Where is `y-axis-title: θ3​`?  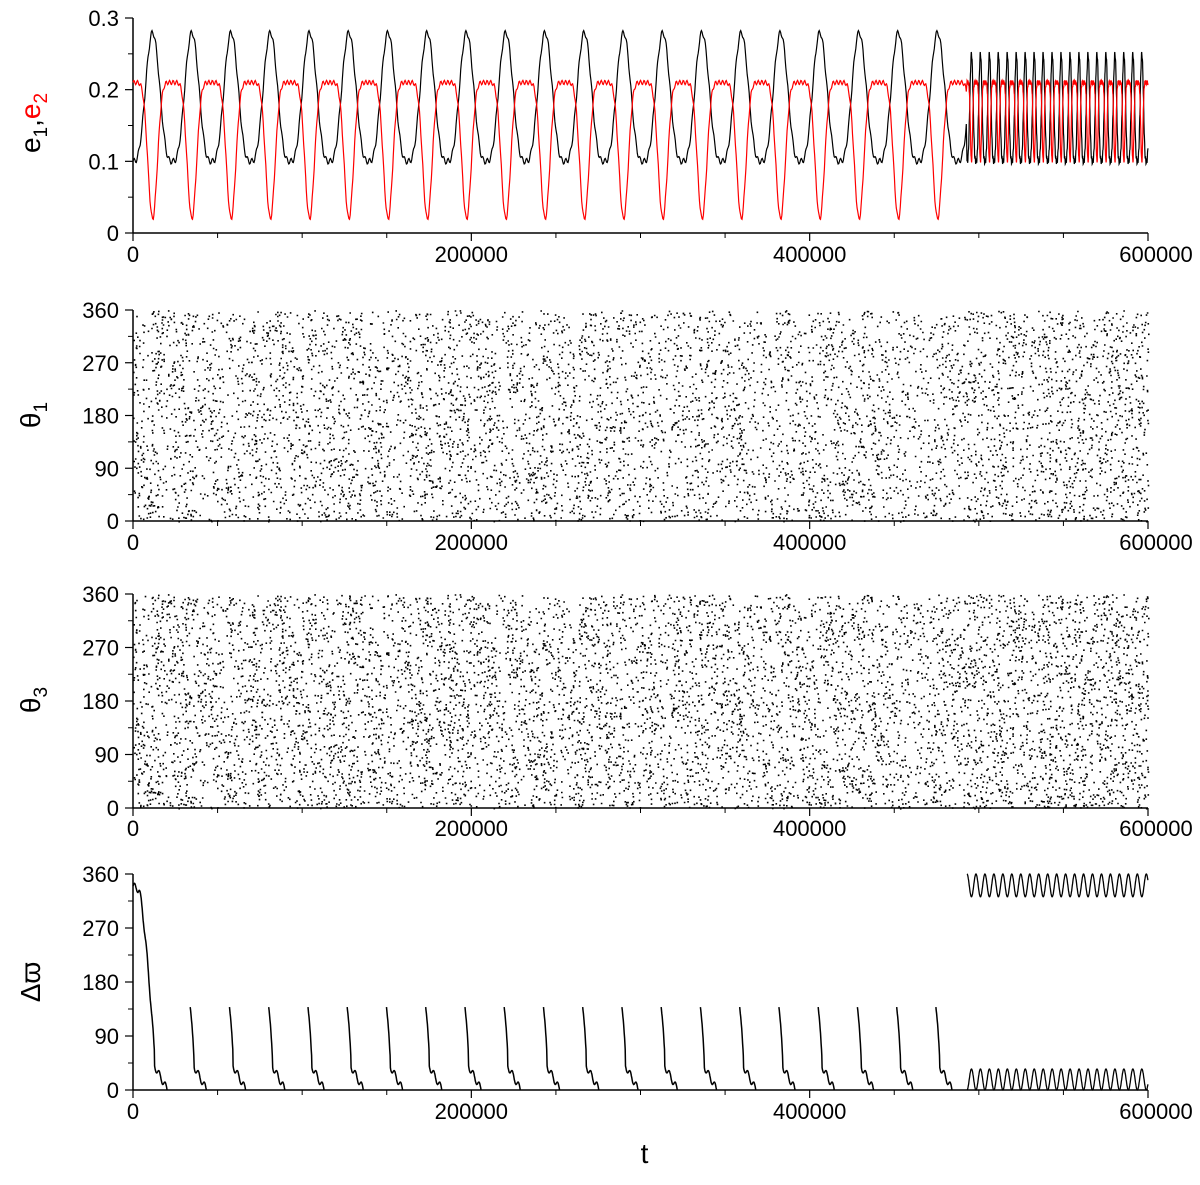 y-axis-title: θ3​ is located at coordinates (33, 700).